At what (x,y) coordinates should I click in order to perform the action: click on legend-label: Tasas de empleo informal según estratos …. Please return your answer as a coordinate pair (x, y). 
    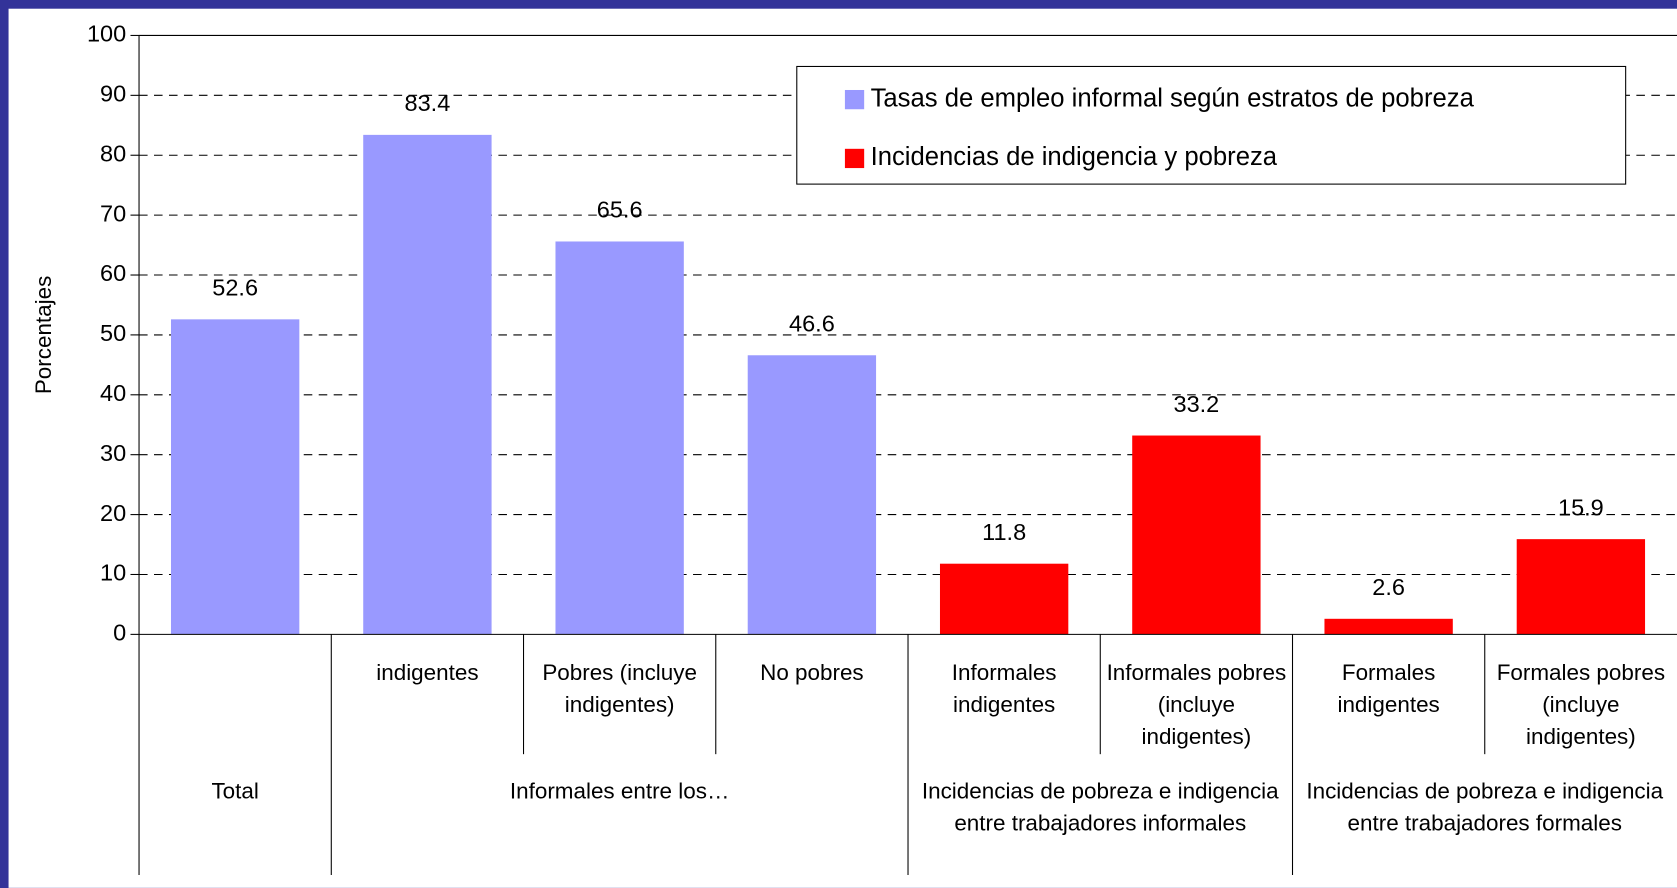
    Looking at the image, I should click on (1173, 98).